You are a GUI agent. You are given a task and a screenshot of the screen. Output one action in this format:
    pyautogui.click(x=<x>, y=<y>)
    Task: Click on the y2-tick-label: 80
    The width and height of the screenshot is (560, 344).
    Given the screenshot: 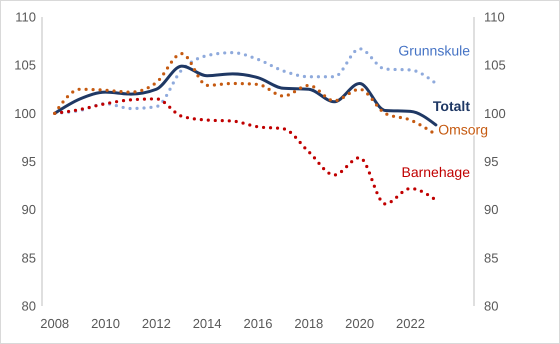 What is the action you would take?
    pyautogui.click(x=491, y=306)
    